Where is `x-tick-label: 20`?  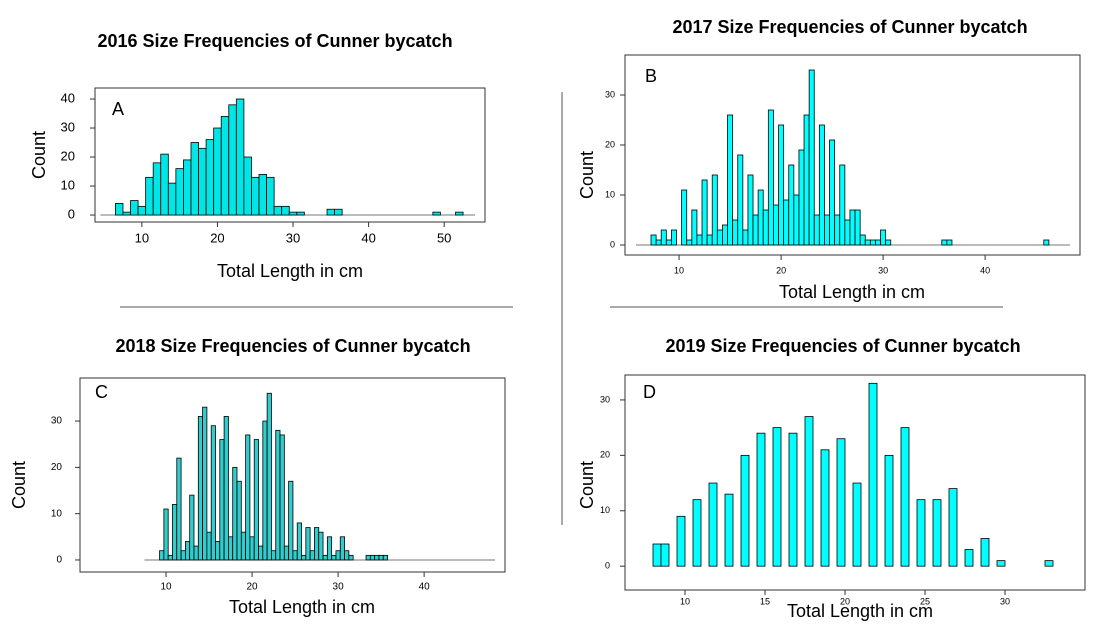 x-tick-label: 20 is located at coordinates (217, 237).